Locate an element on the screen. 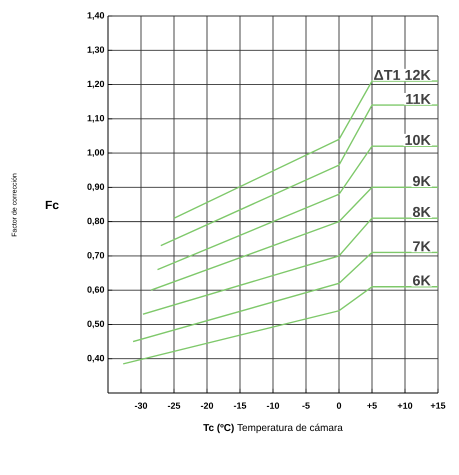 Image resolution: width=459 pixels, height=475 pixels. x-axis-title: Tc (ºC) Temperatura de cámara is located at coordinates (273, 429).